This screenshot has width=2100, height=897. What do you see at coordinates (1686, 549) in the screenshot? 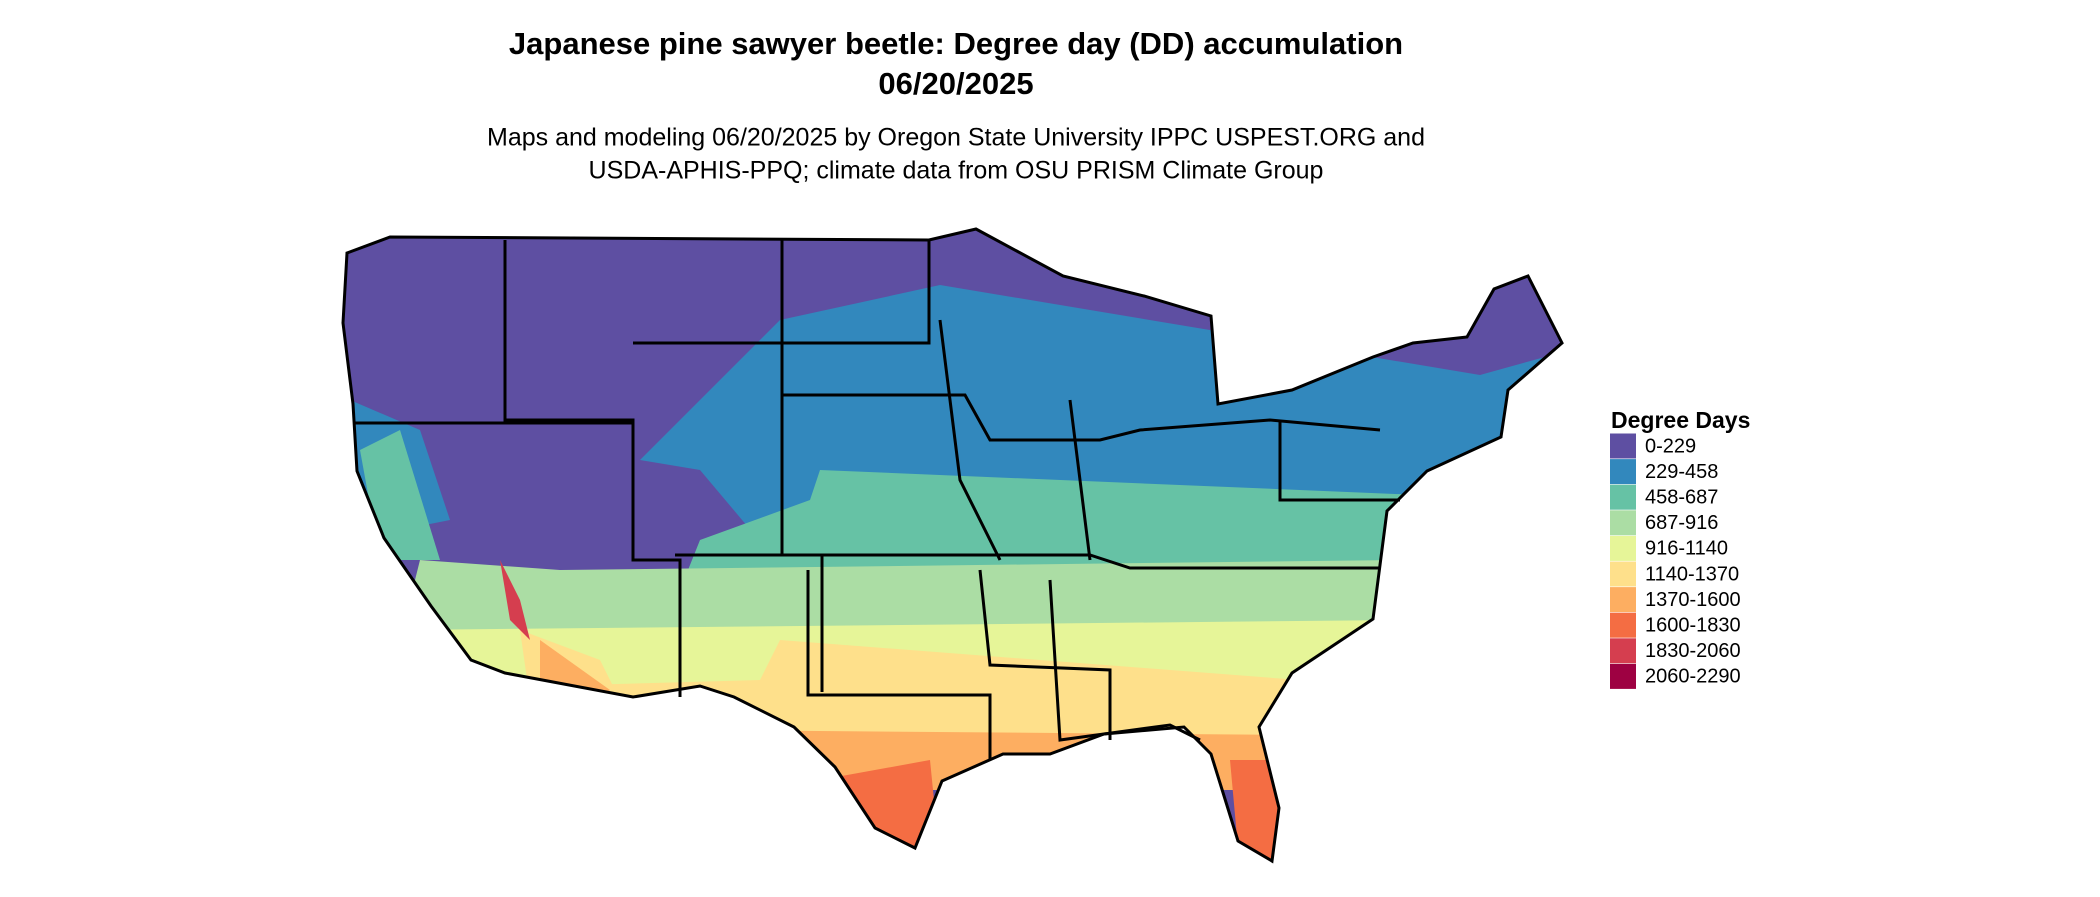
I see `legend-label: 916-1140` at bounding box center [1686, 549].